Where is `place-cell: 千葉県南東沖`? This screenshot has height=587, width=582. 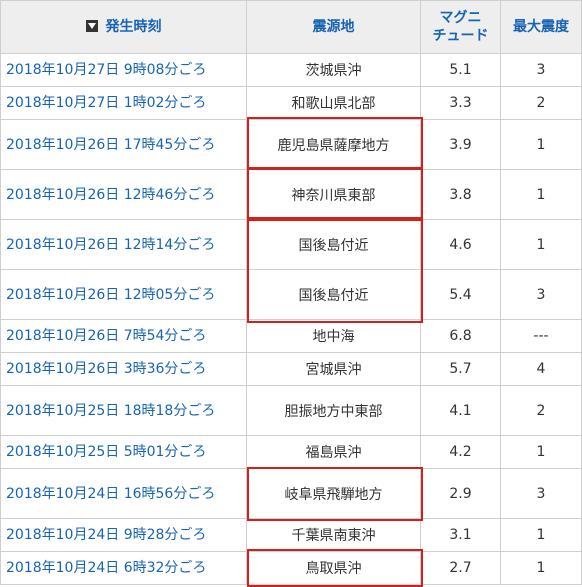
place-cell: 千葉県南東沖 is located at coordinates (333, 535).